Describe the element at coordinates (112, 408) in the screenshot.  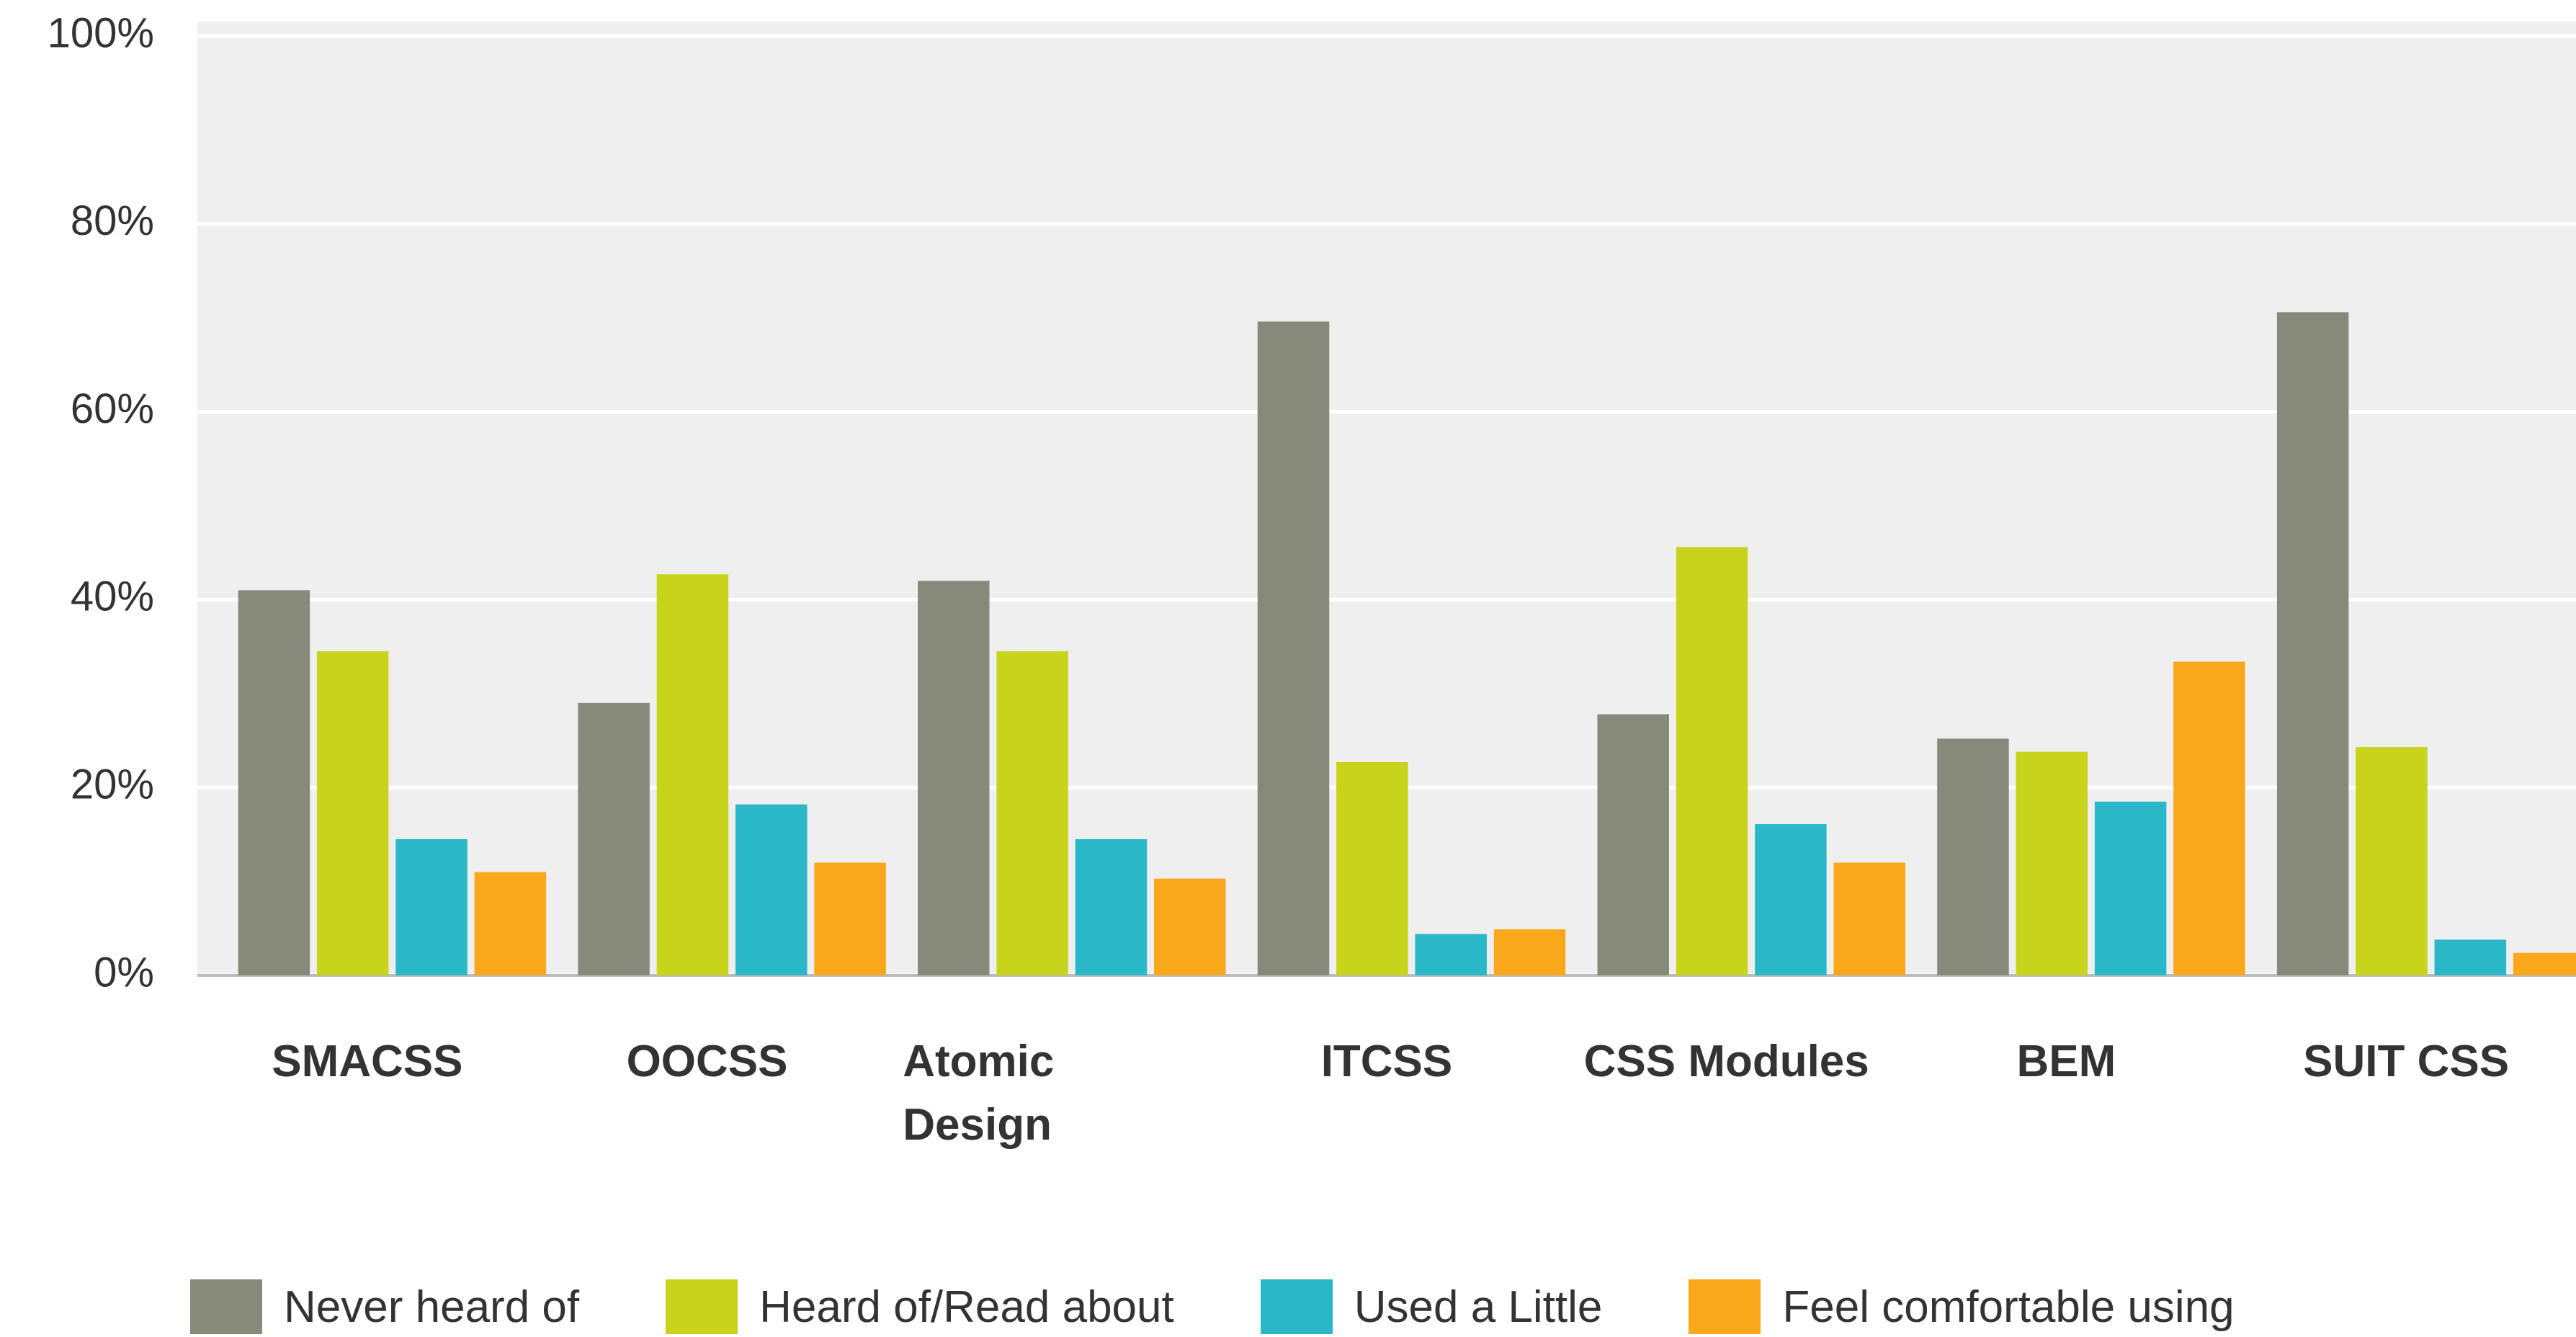
I see `y-tick-label: 60%` at that location.